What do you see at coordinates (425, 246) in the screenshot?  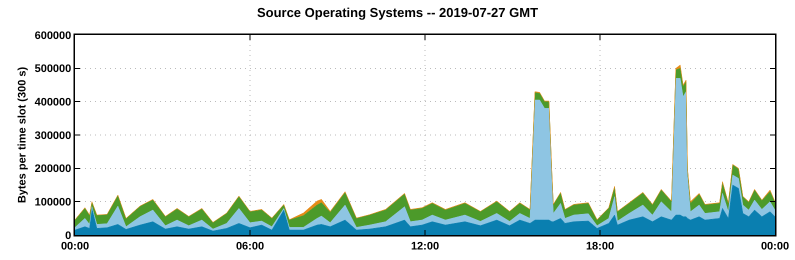 I see `x-tick-label: 12:00` at bounding box center [425, 246].